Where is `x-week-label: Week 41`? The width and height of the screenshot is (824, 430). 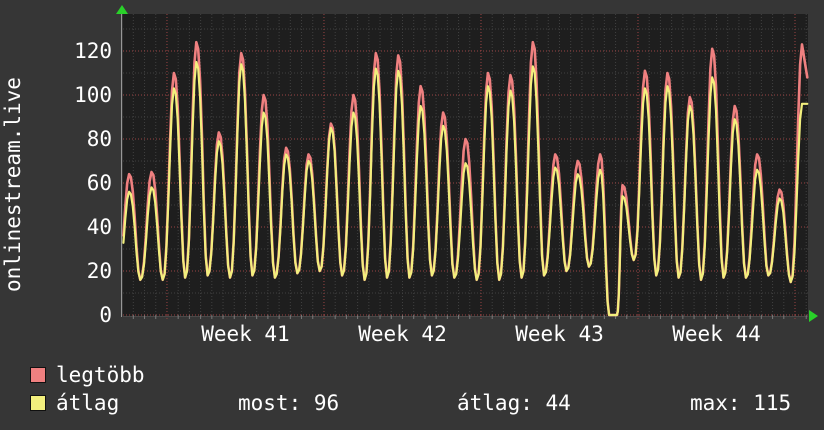 x-week-label: Week 41 is located at coordinates (245, 334).